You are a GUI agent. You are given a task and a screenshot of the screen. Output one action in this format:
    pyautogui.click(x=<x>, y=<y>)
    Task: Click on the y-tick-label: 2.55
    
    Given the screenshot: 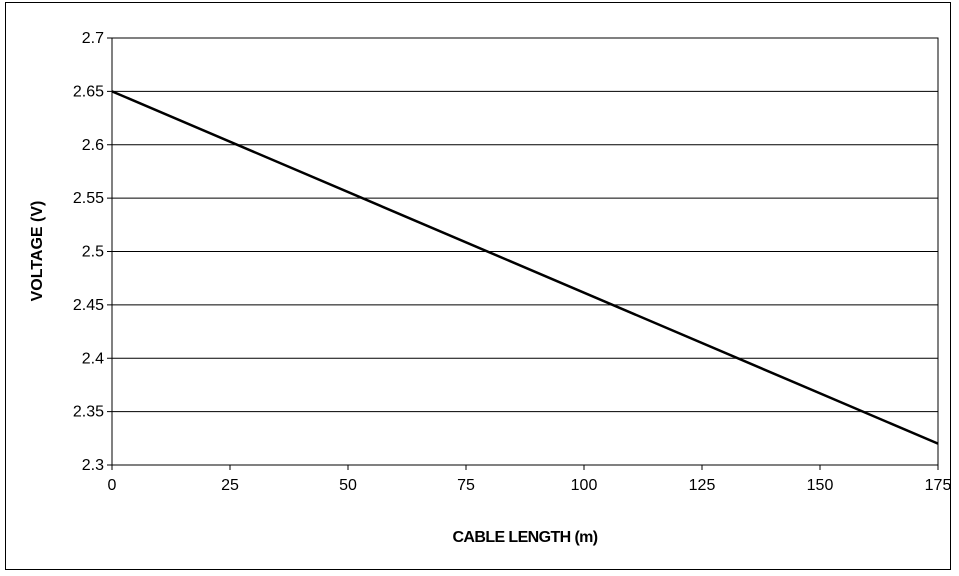 What is the action you would take?
    pyautogui.click(x=88, y=198)
    